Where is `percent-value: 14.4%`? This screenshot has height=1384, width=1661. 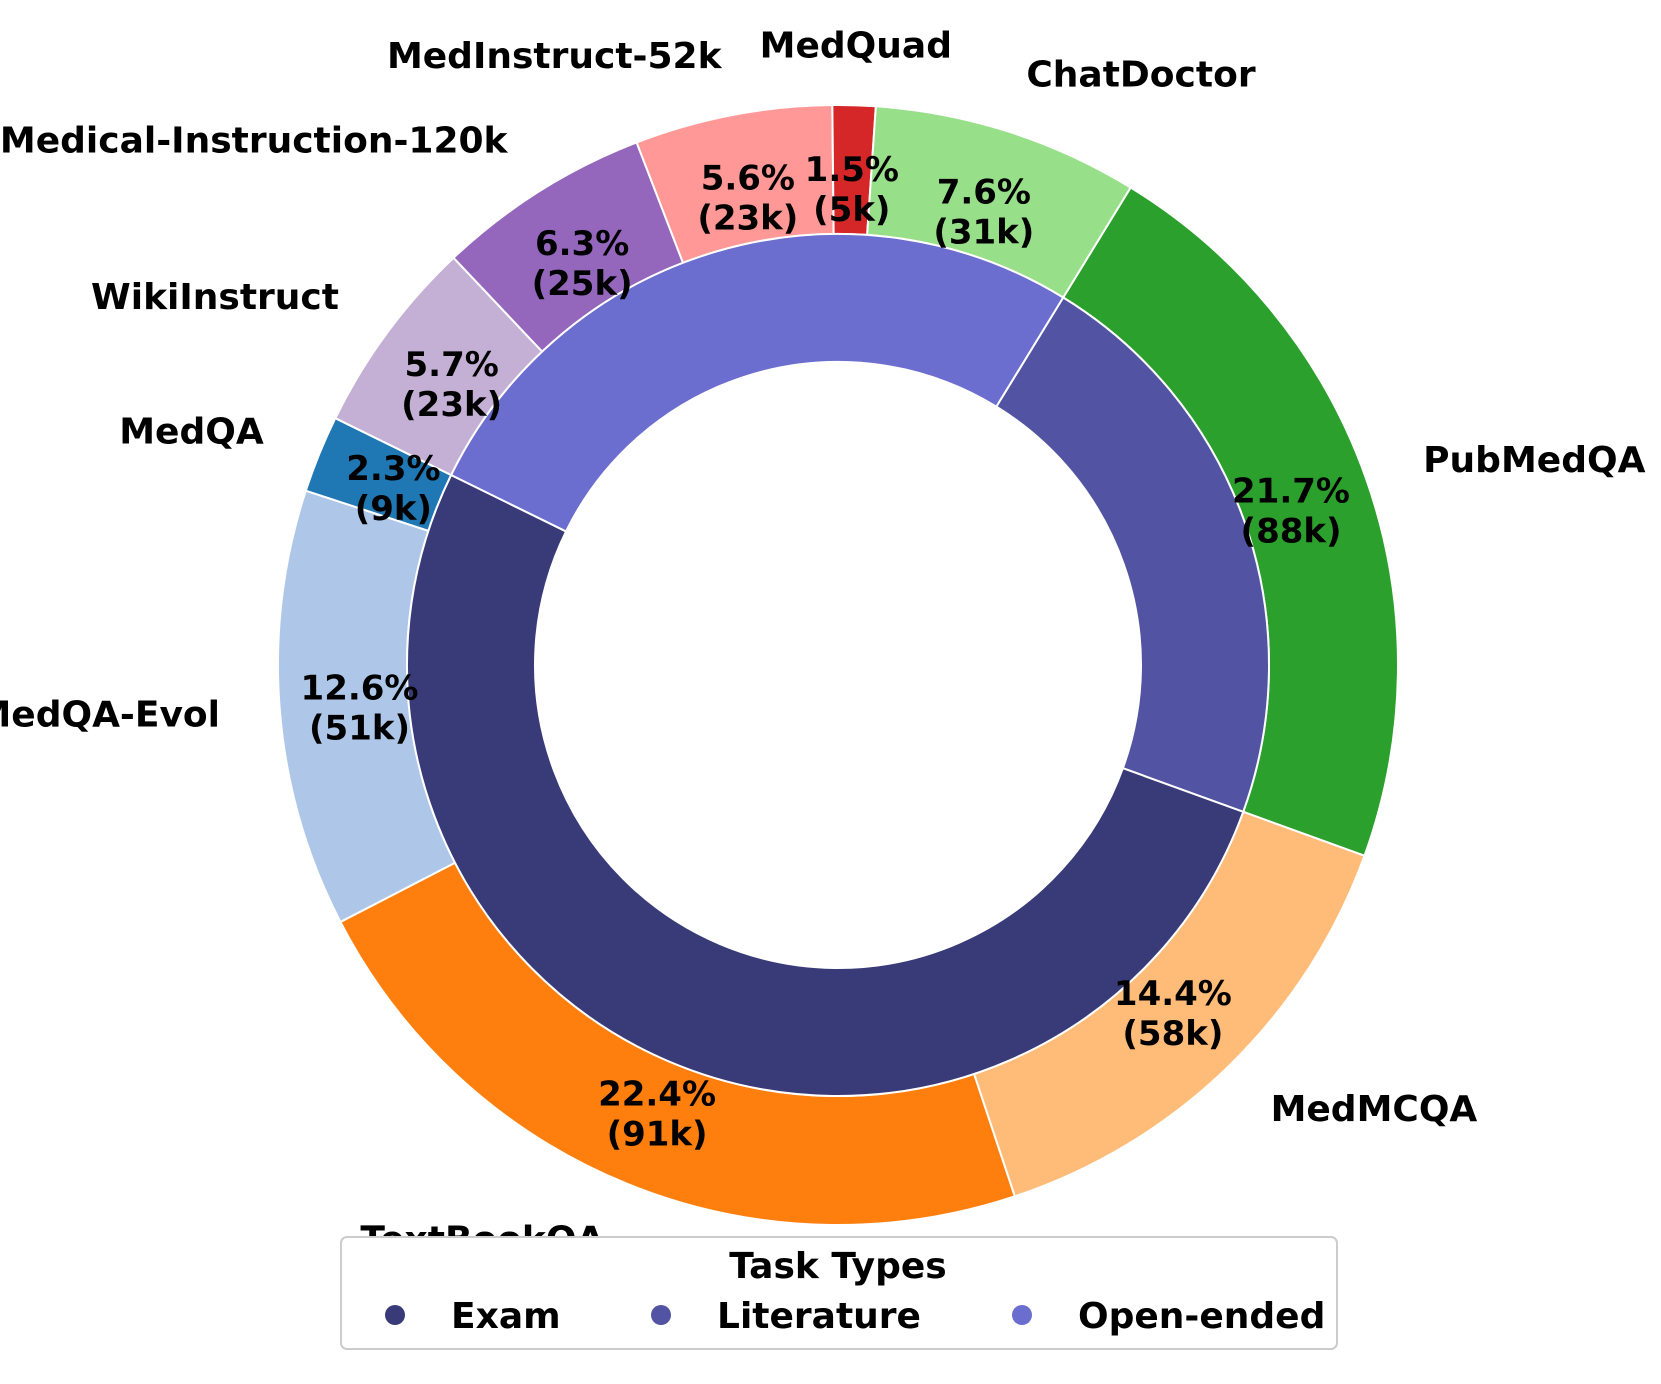
percent-value: 14.4% is located at coordinates (1173, 994).